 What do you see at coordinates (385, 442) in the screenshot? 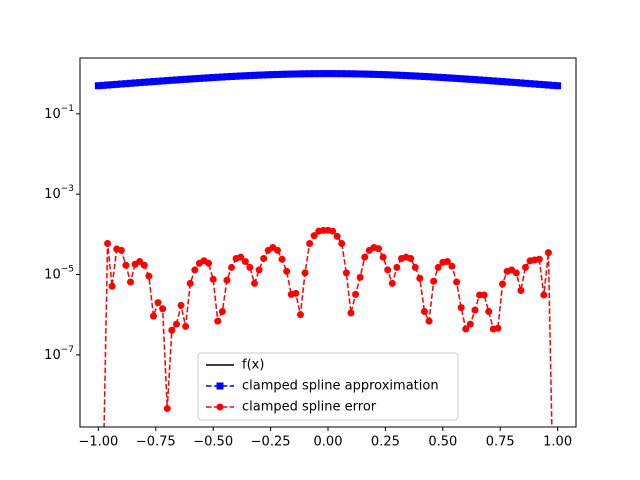
I see `x-tick-label: 0.25` at bounding box center [385, 442].